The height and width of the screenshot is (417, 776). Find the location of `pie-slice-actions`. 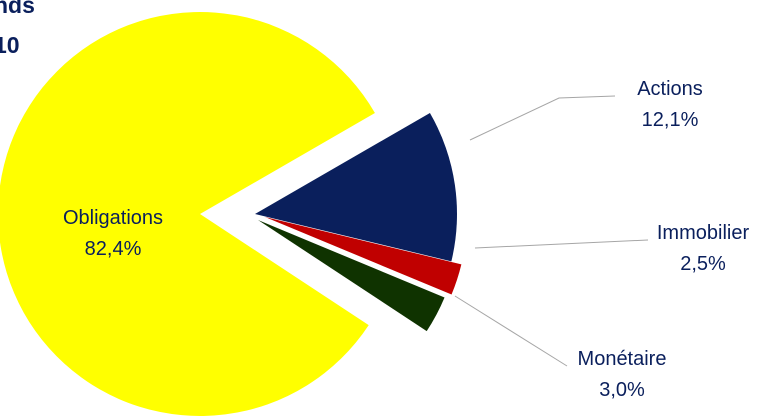

pie-slice-actions is located at coordinates (356, 187).